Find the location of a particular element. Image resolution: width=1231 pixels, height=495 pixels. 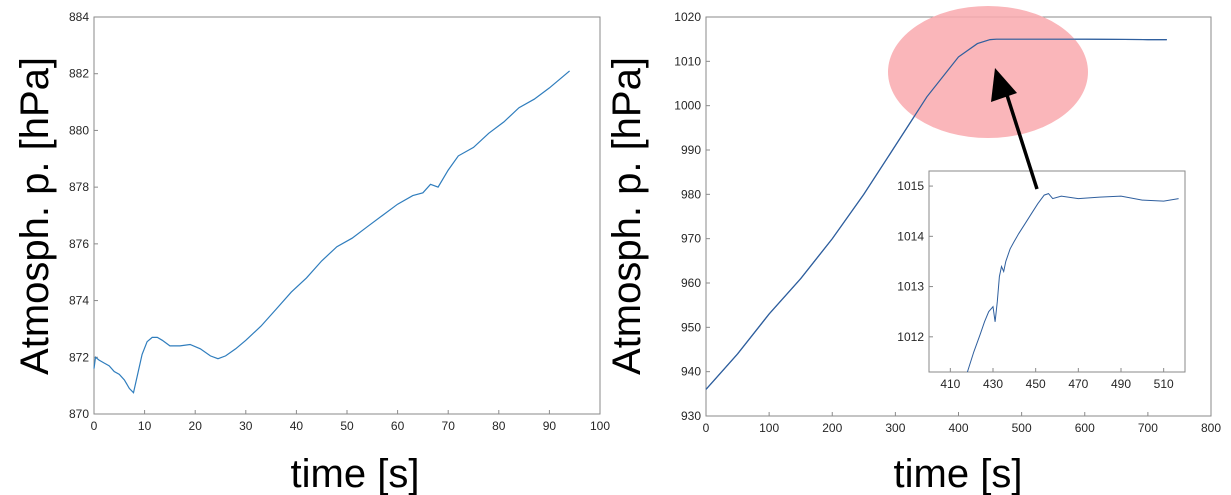

highlight-ellipse is located at coordinates (988, 72).